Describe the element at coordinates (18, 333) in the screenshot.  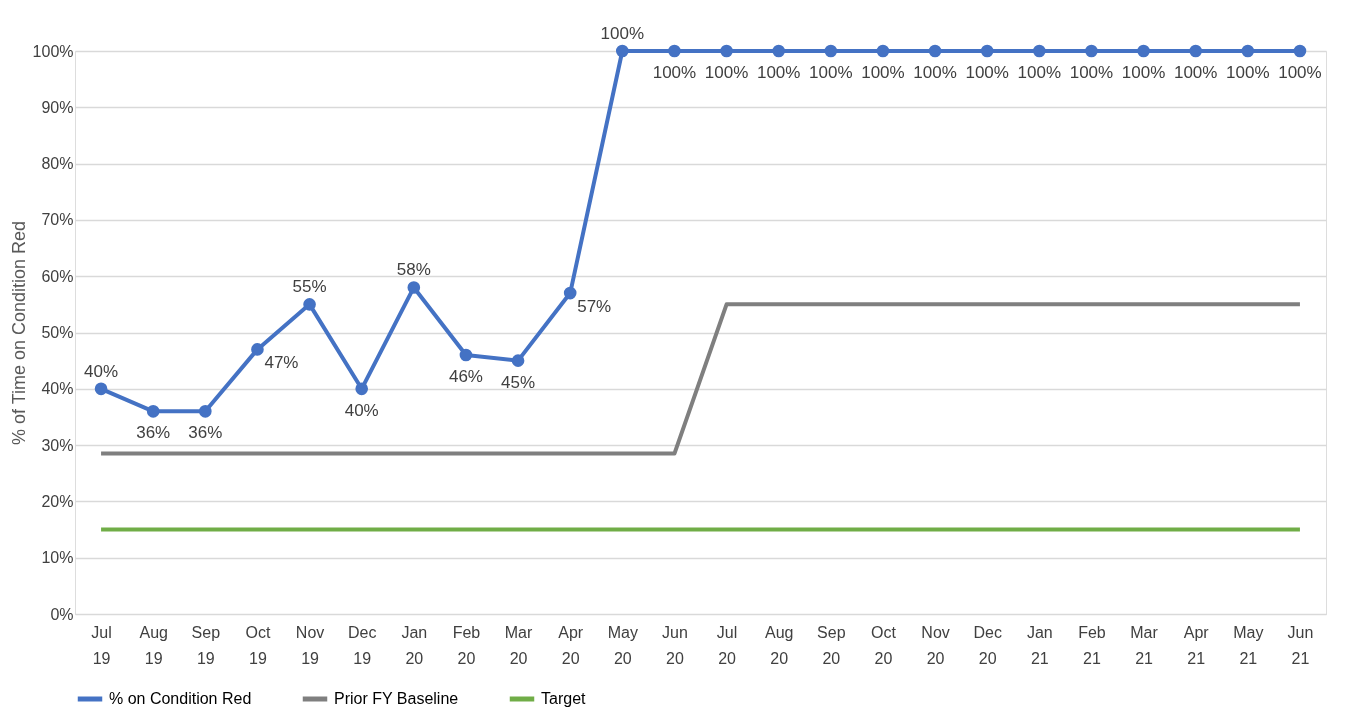
I see `y-axis-title: % of Time on Condition Red` at that location.